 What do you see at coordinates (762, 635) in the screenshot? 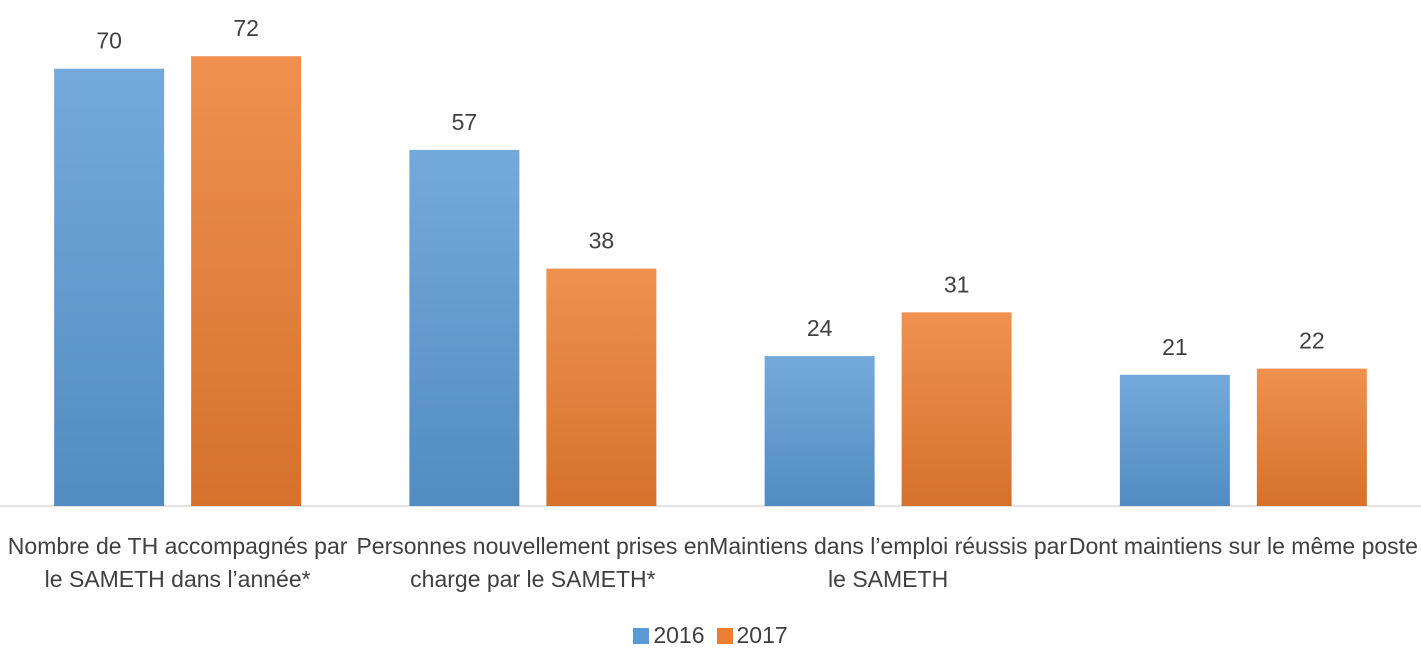
I see `legend-label: 2017` at bounding box center [762, 635].